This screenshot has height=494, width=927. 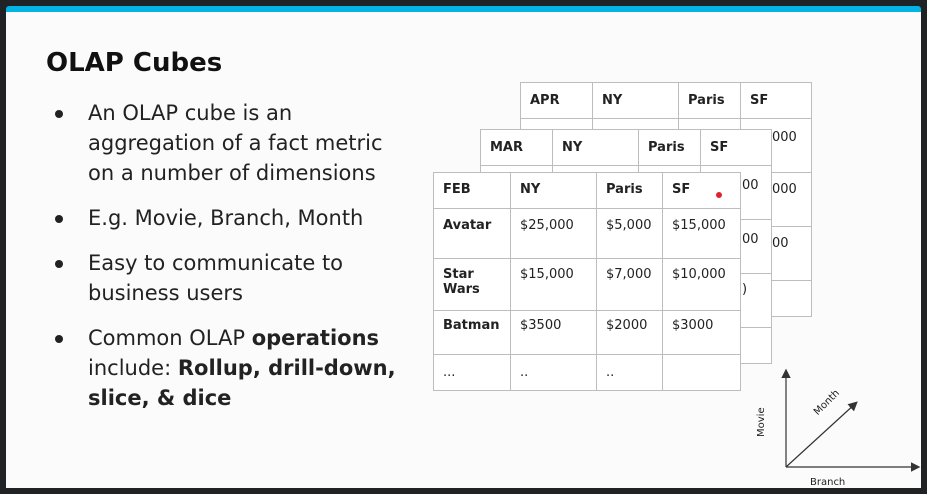 I want to click on table-cell: $7,000, so click(x=629, y=284).